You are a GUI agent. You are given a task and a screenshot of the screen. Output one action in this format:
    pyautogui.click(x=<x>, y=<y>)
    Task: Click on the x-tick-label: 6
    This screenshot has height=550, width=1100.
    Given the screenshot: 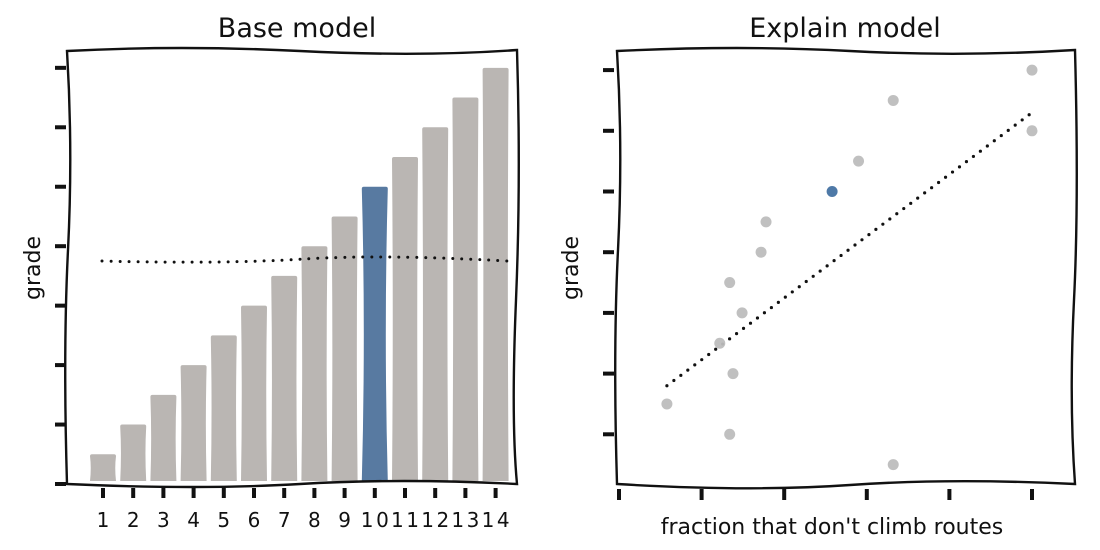 What is the action you would take?
    pyautogui.click(x=254, y=520)
    